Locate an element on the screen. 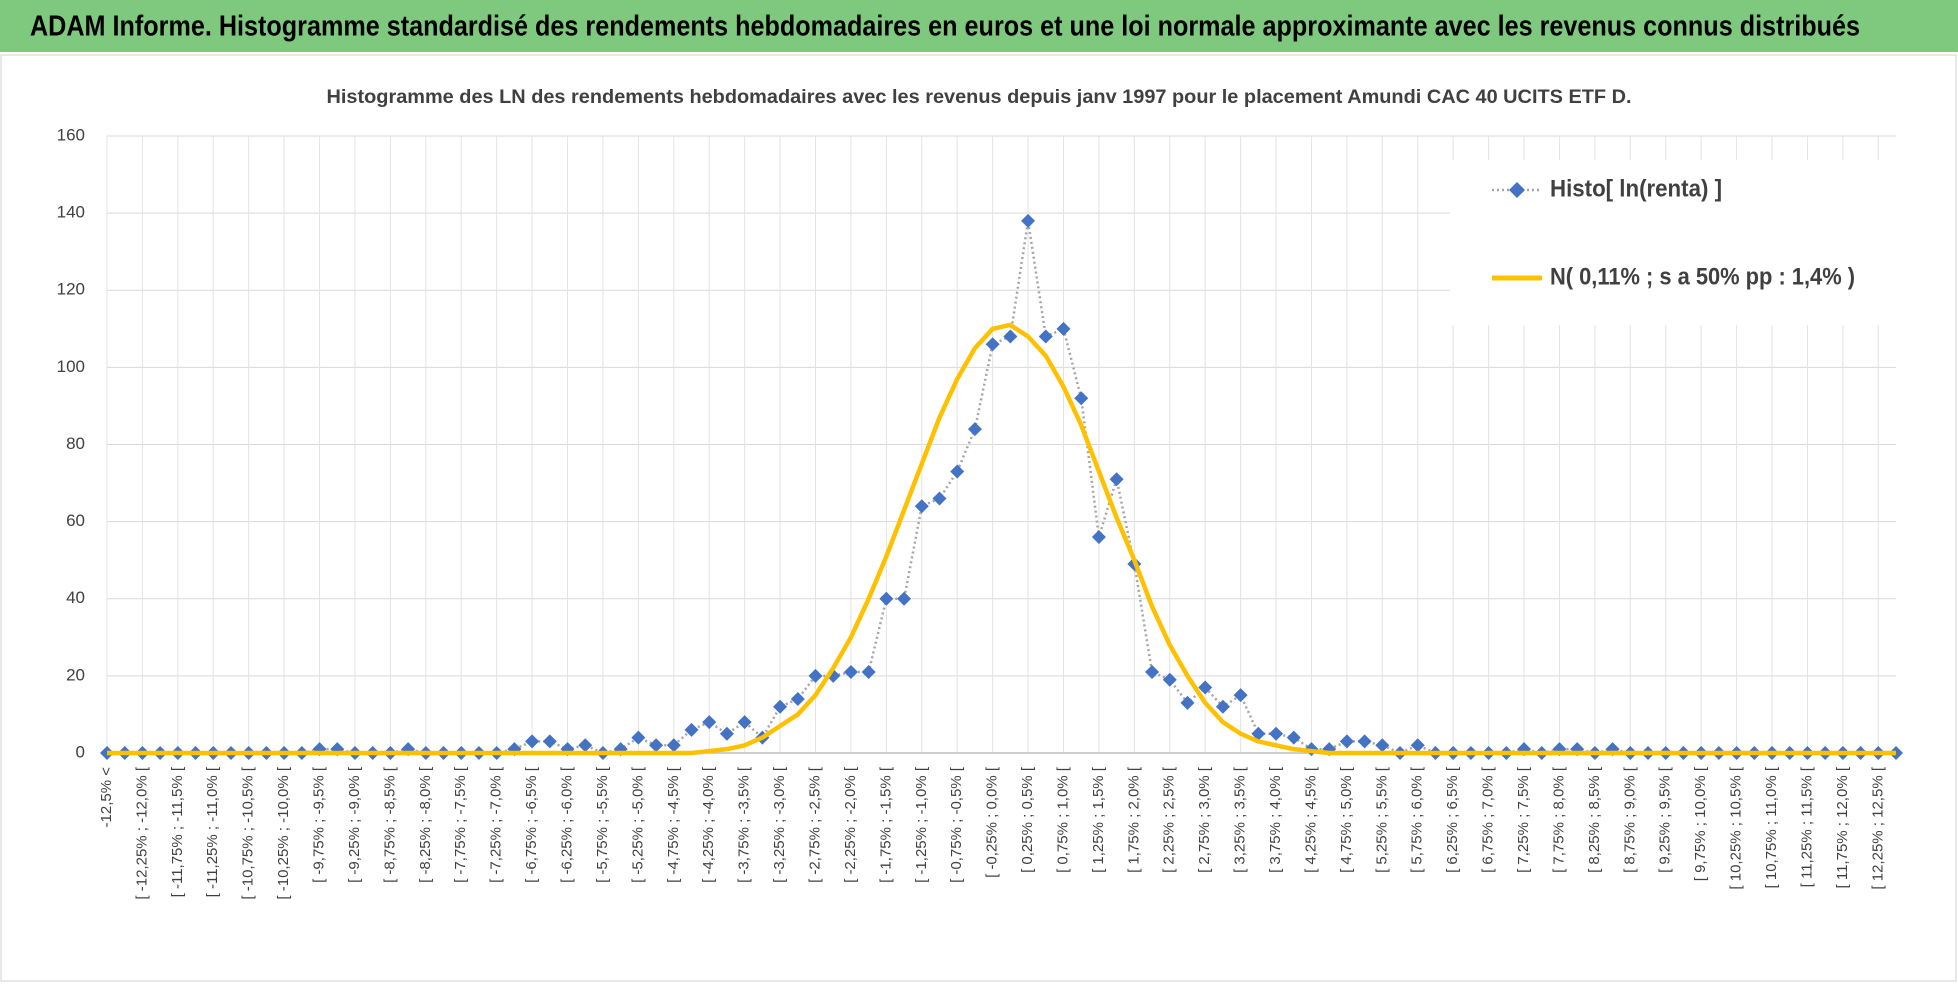  x-tick-label: [ 3,25% ; 3,5% [ is located at coordinates (1240, 819).